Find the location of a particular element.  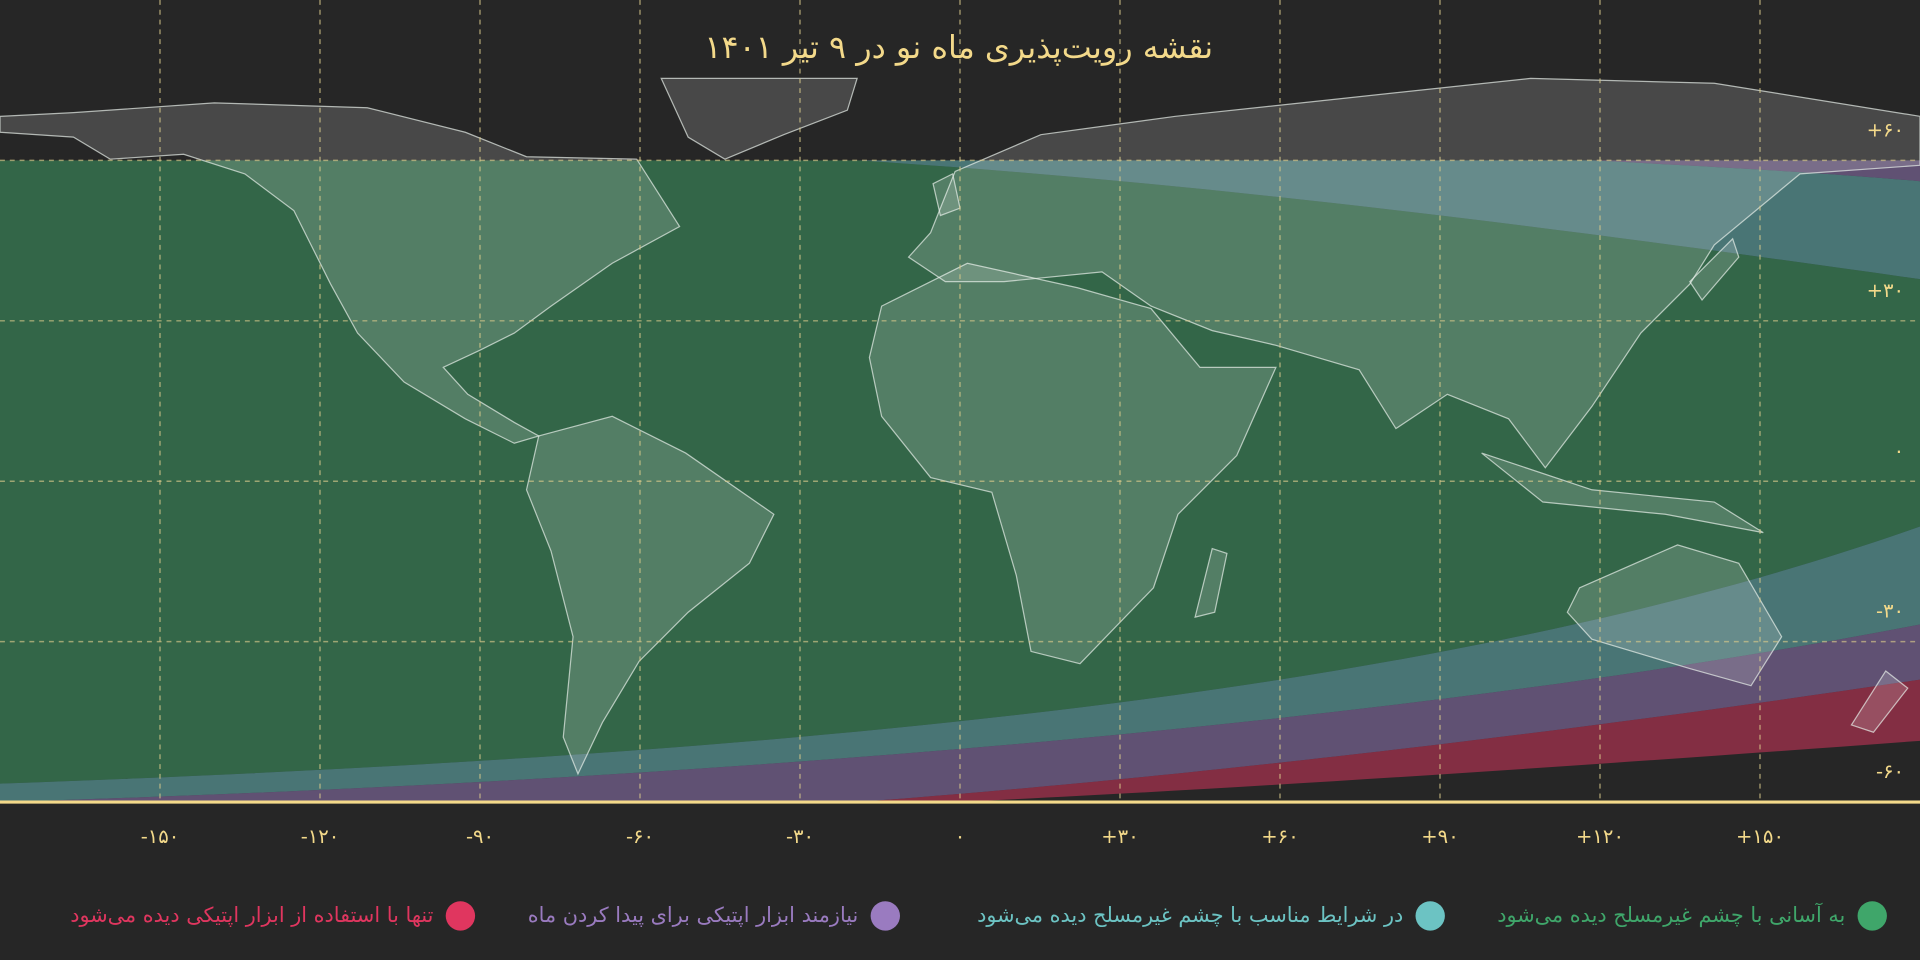

x-tick-label: +۶۰ is located at coordinates (1279, 836).